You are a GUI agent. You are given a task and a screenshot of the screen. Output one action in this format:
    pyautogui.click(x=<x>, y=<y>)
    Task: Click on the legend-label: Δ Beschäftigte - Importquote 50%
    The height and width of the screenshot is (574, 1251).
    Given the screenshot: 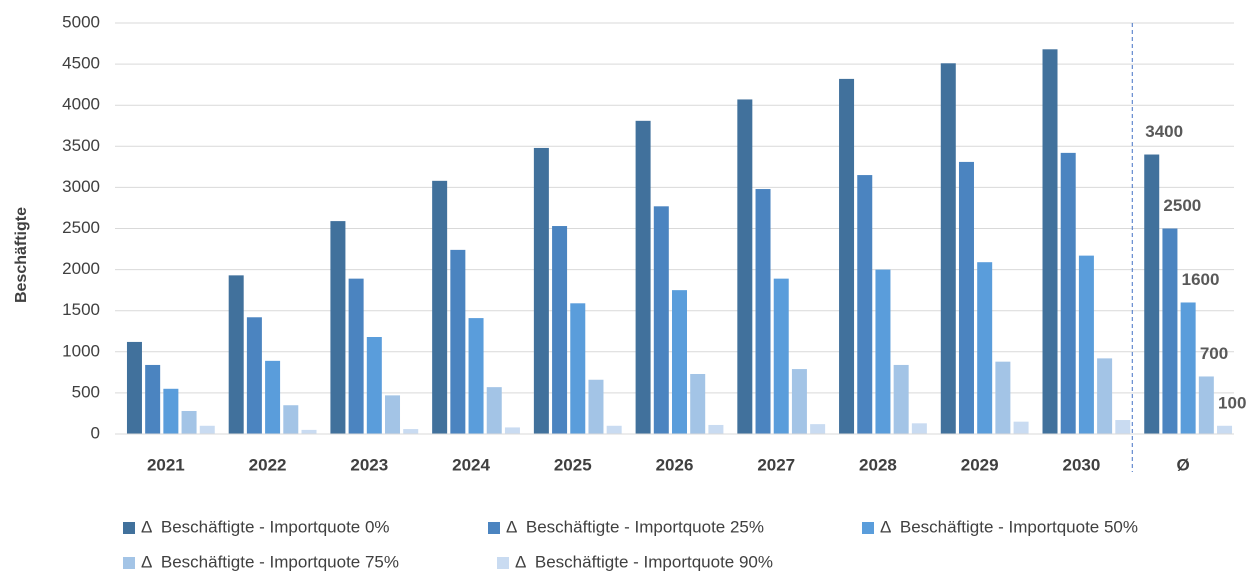 What is the action you would take?
    pyautogui.click(x=1009, y=526)
    